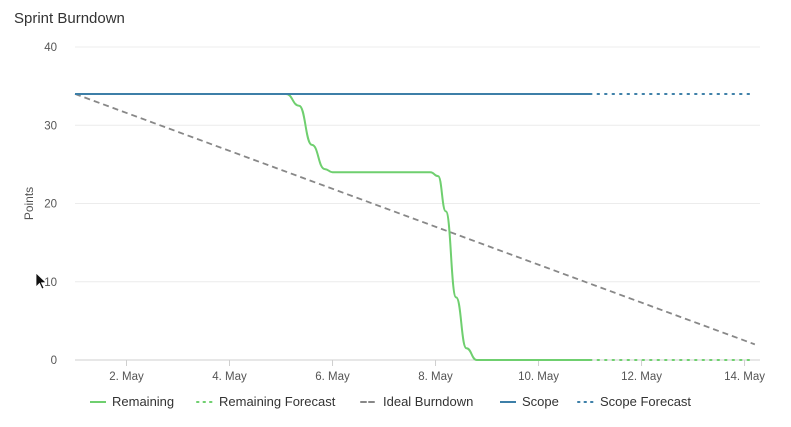 The width and height of the screenshot is (791, 427). I want to click on x-tick-label: 4. May, so click(229, 377).